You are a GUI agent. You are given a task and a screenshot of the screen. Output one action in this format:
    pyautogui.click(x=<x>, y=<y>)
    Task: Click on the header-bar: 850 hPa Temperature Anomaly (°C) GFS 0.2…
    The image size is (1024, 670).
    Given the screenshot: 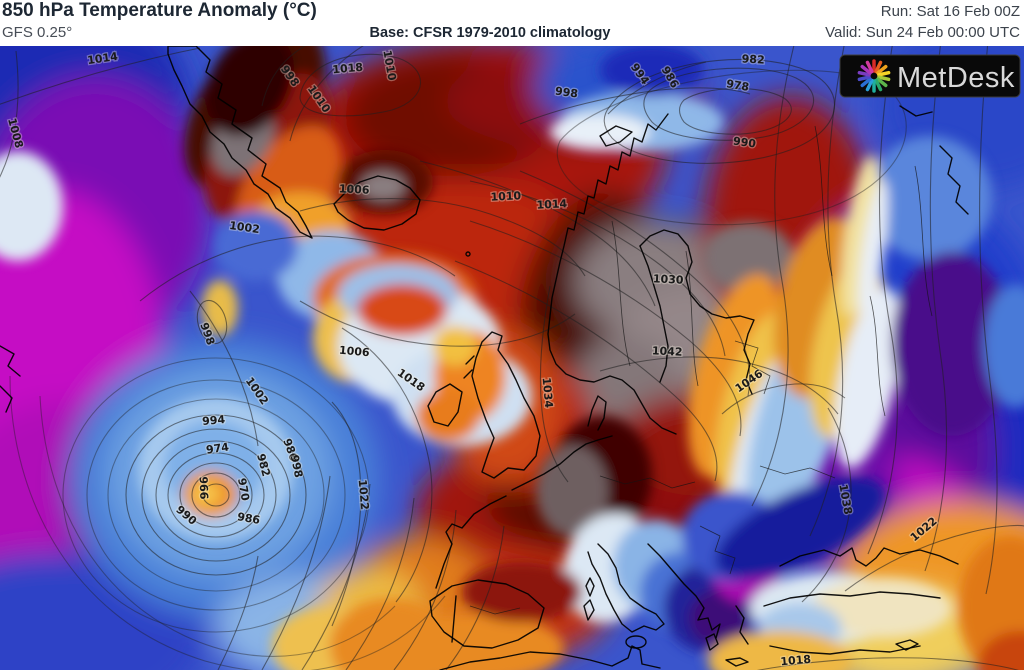 What is the action you would take?
    pyautogui.click(x=512, y=23)
    